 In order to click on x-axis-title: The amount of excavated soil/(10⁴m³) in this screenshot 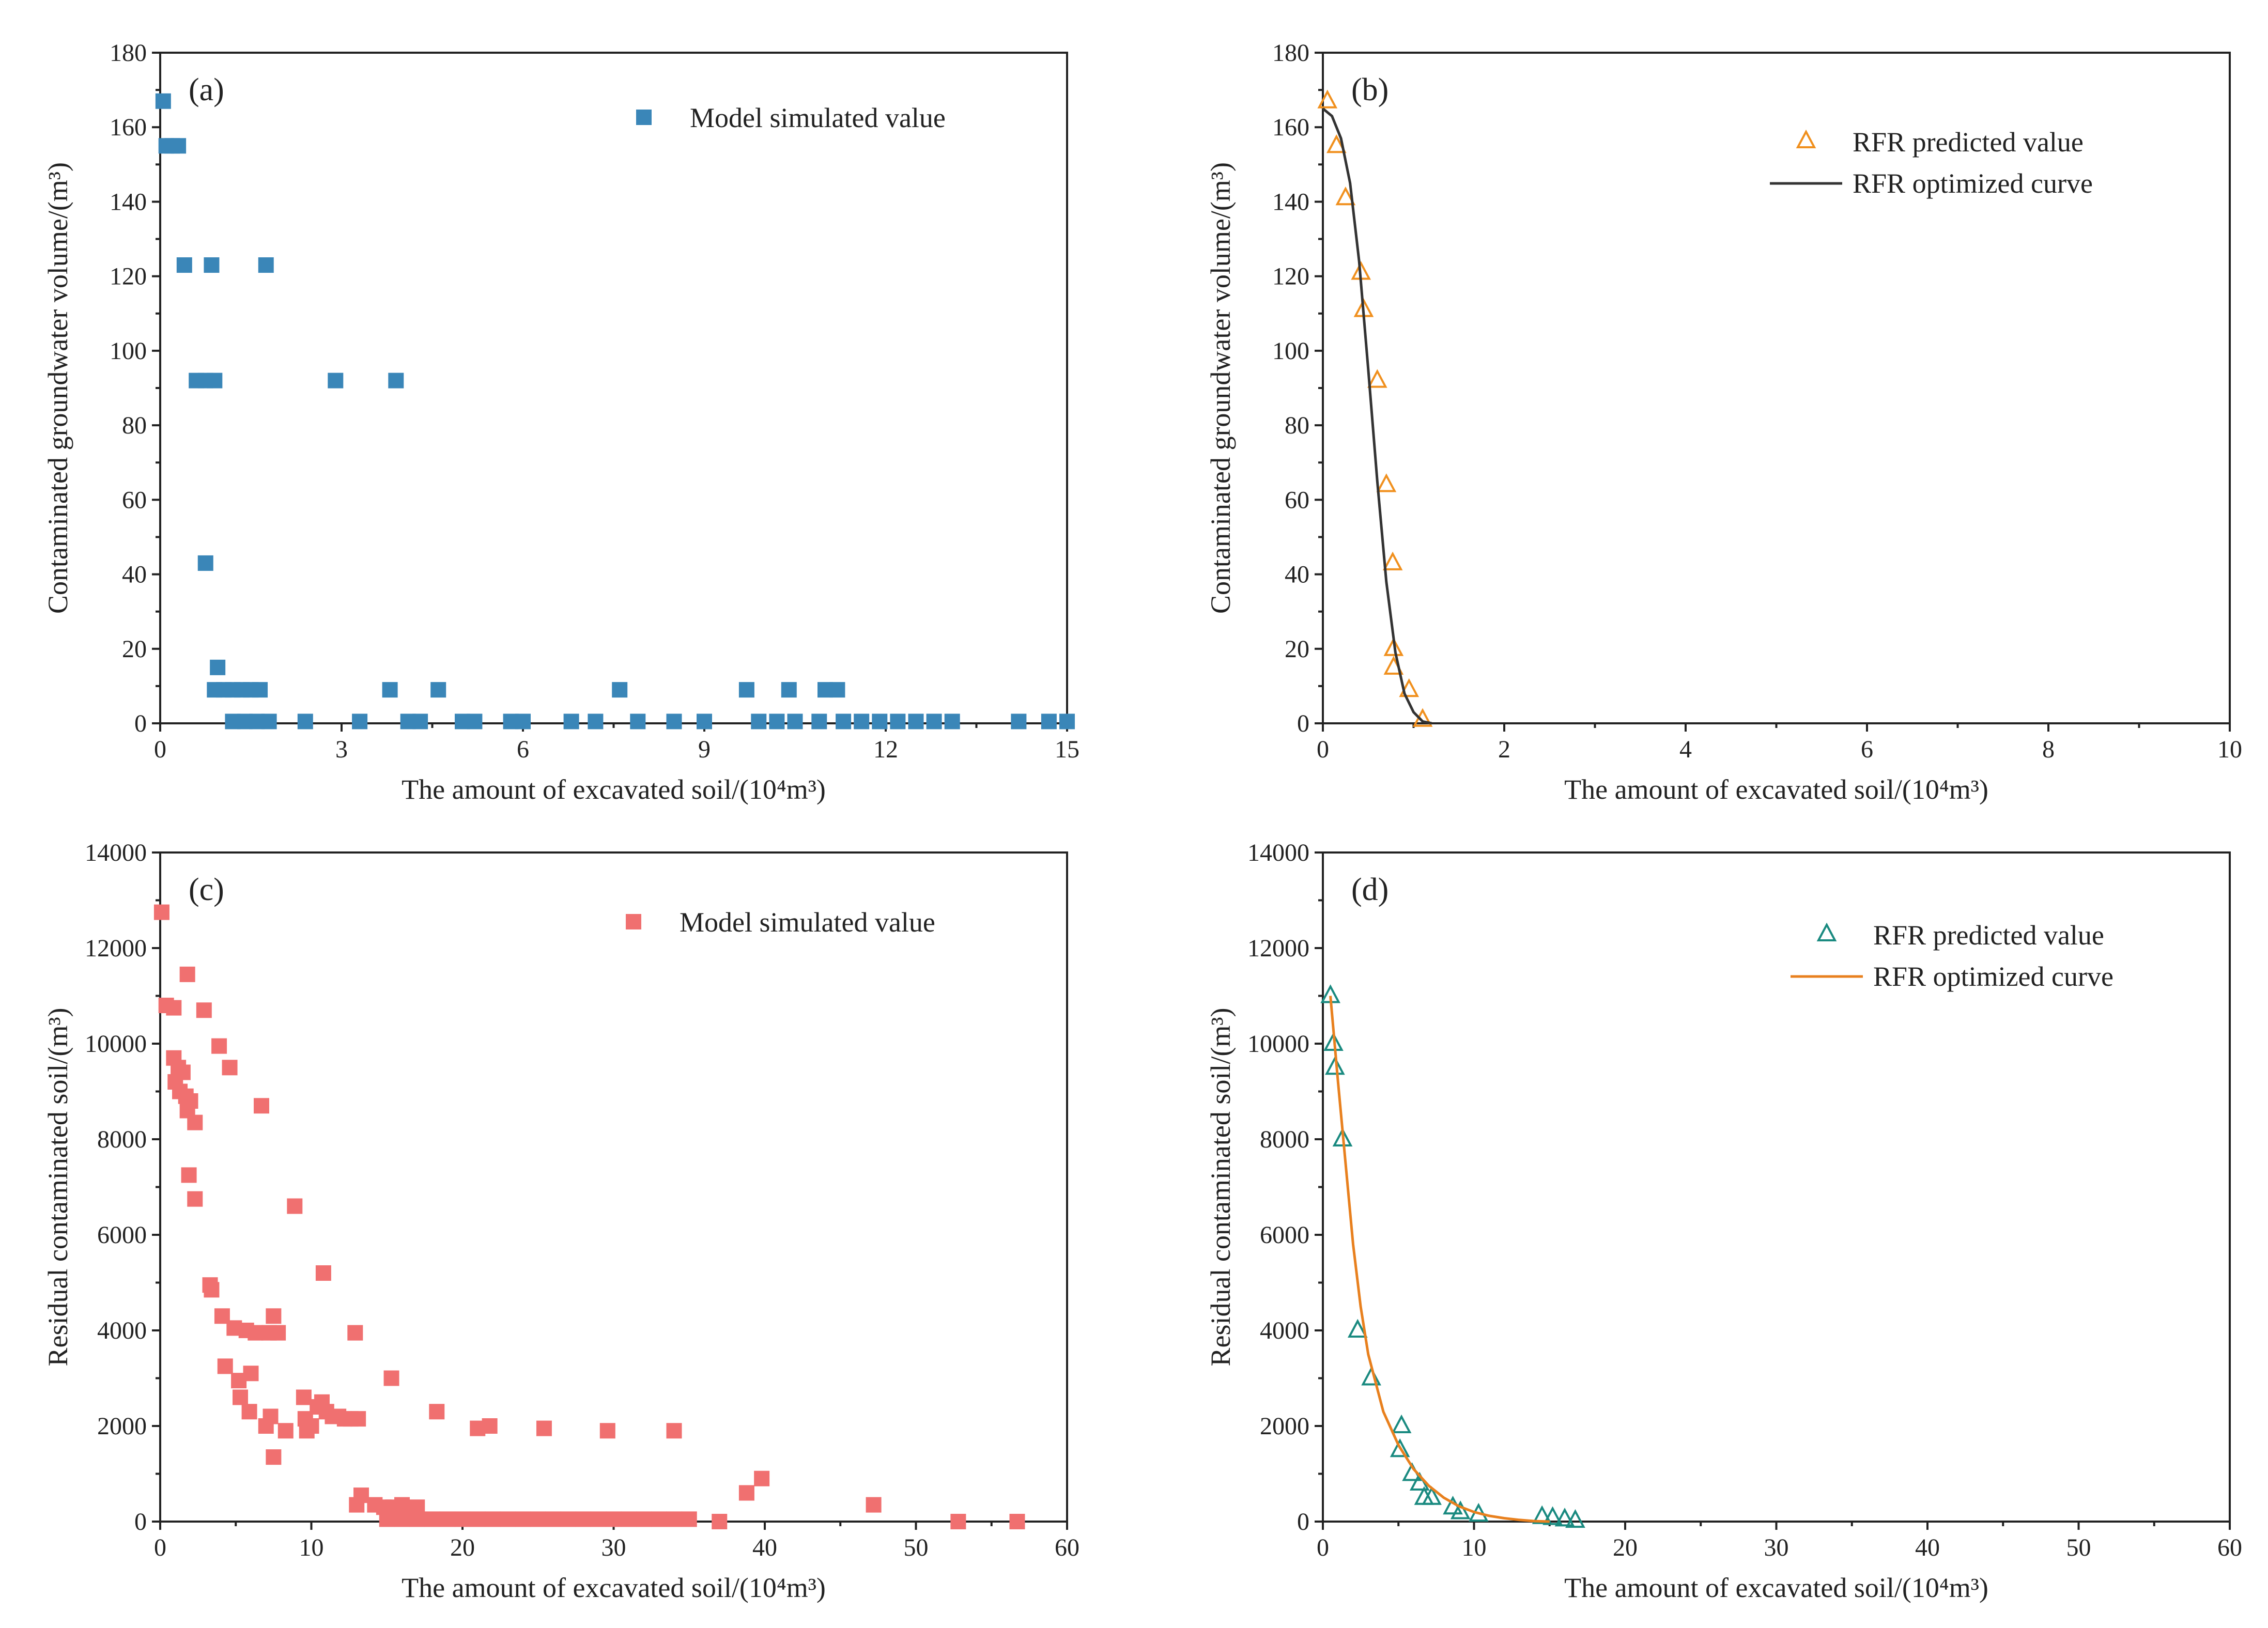, I will do `click(614, 790)`.